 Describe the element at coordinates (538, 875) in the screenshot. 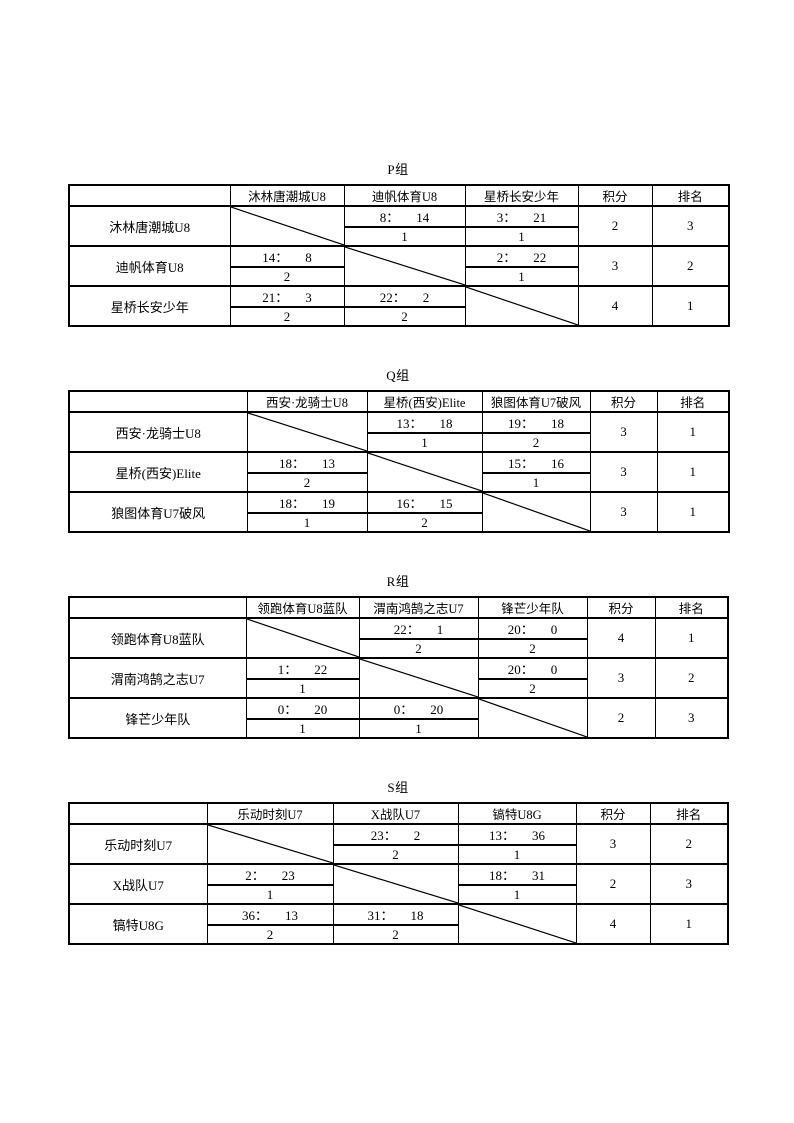

I see `score-away: 31` at that location.